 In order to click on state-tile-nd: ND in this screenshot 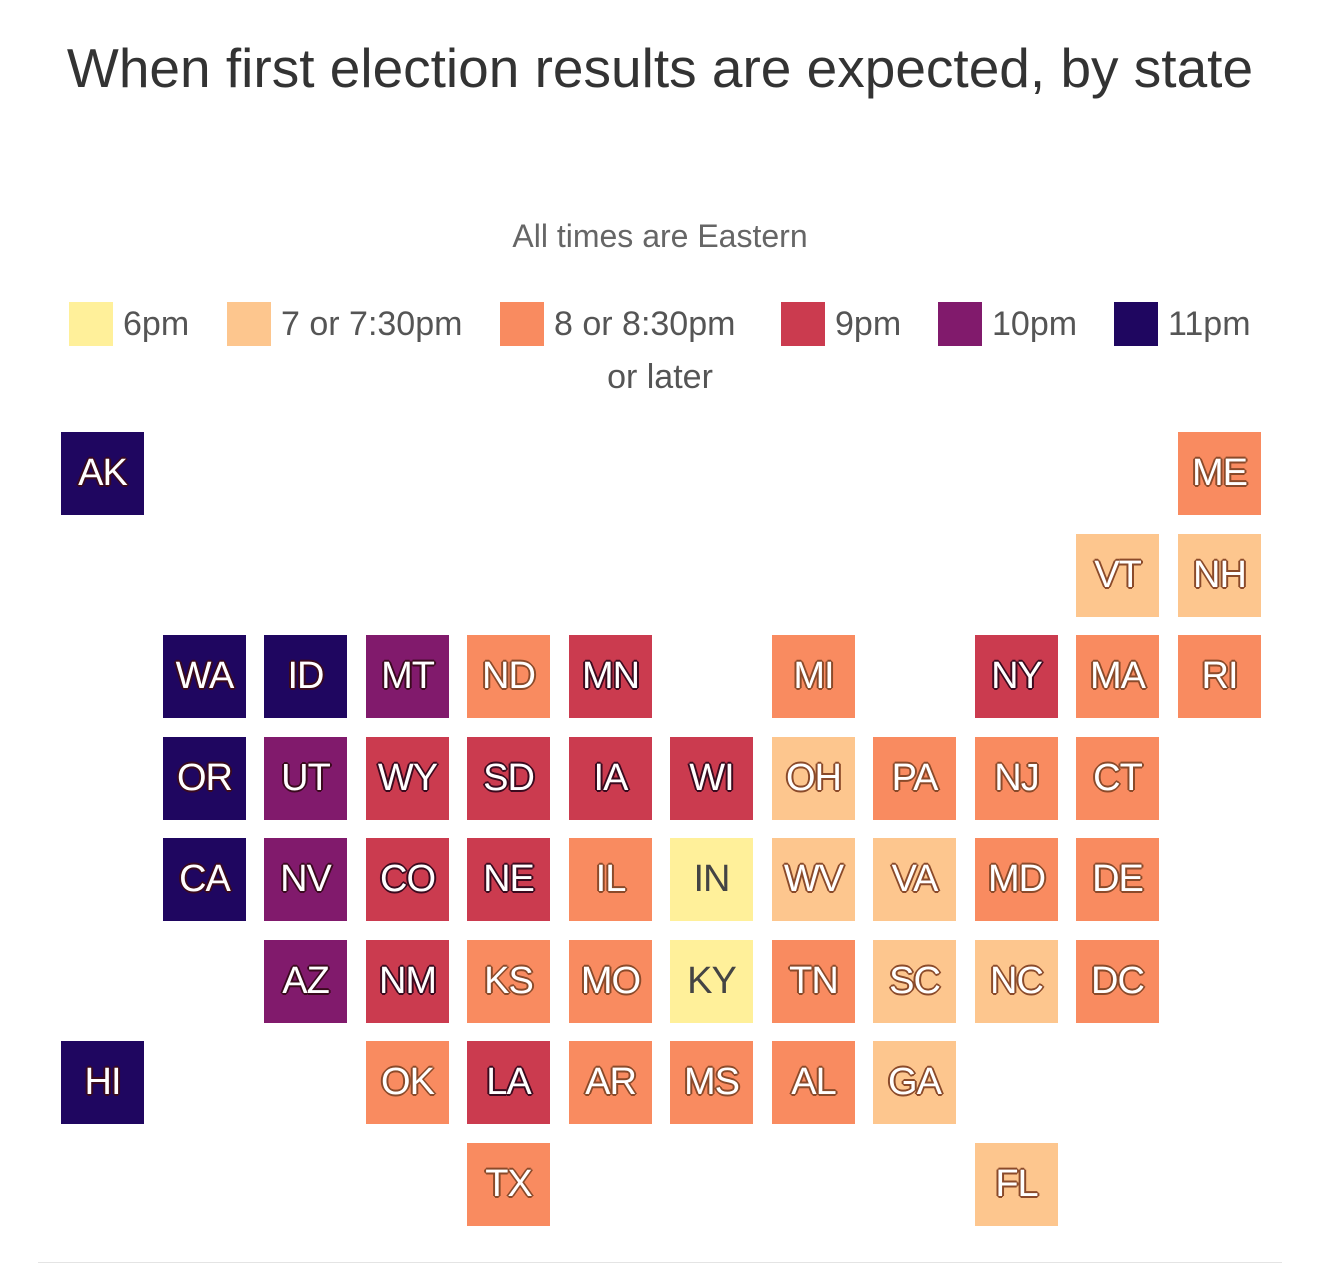, I will do `click(508, 676)`.